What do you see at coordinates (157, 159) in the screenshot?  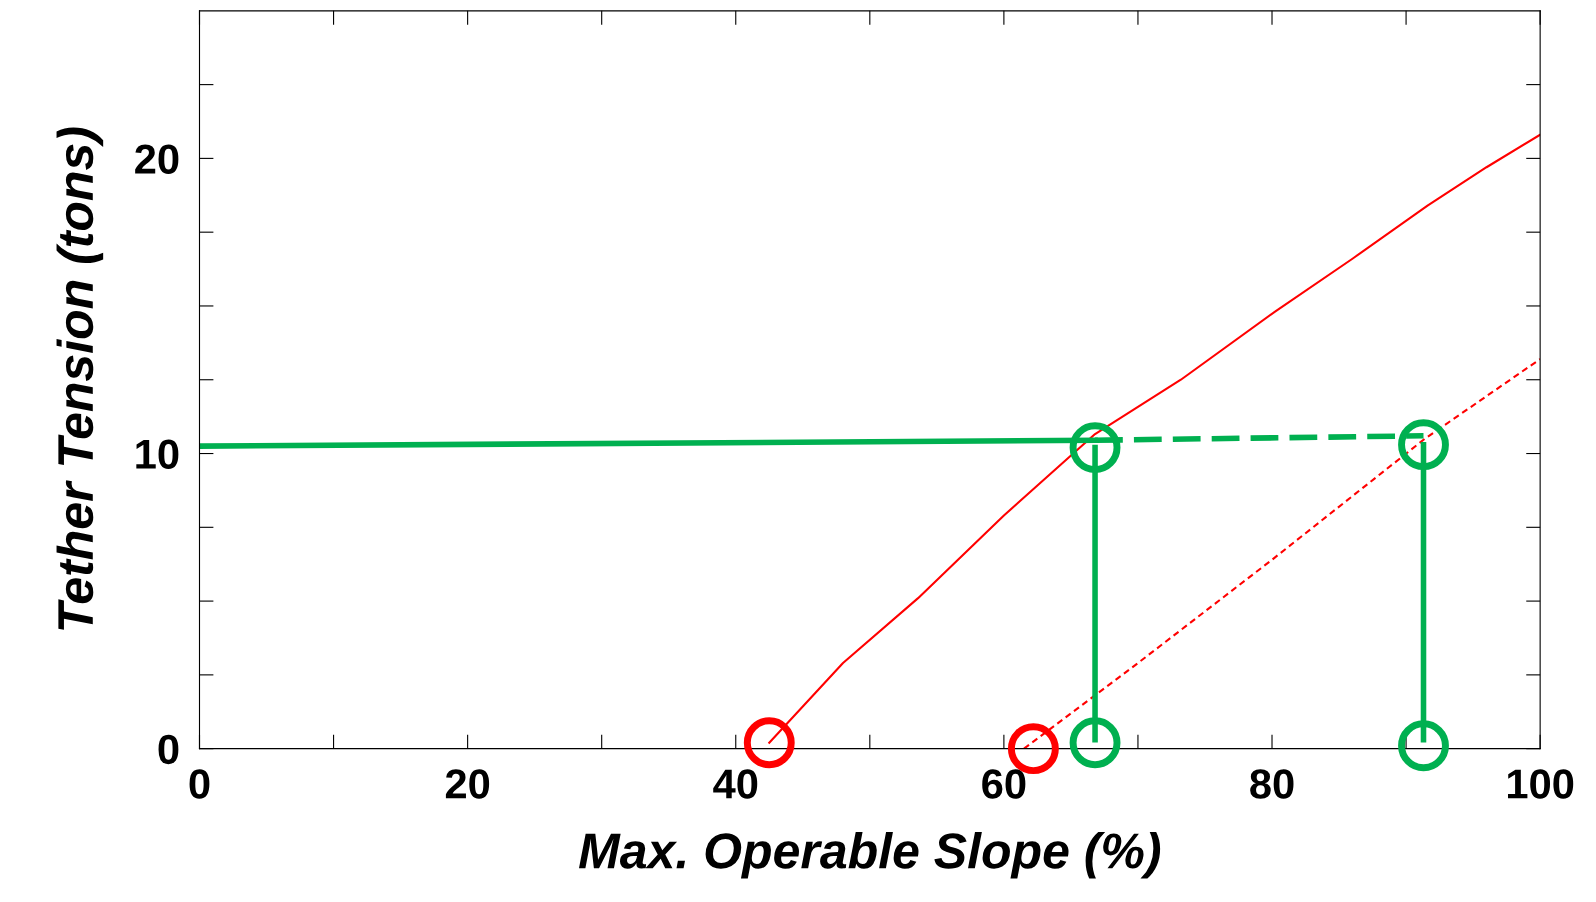 I see `y-tick-label: 20` at bounding box center [157, 159].